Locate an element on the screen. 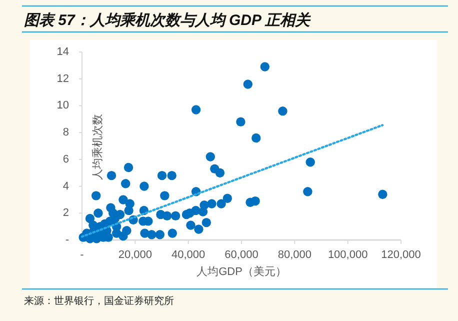 This screenshot has width=458, height=321. x-tick-label: 20,000 is located at coordinates (135, 255).